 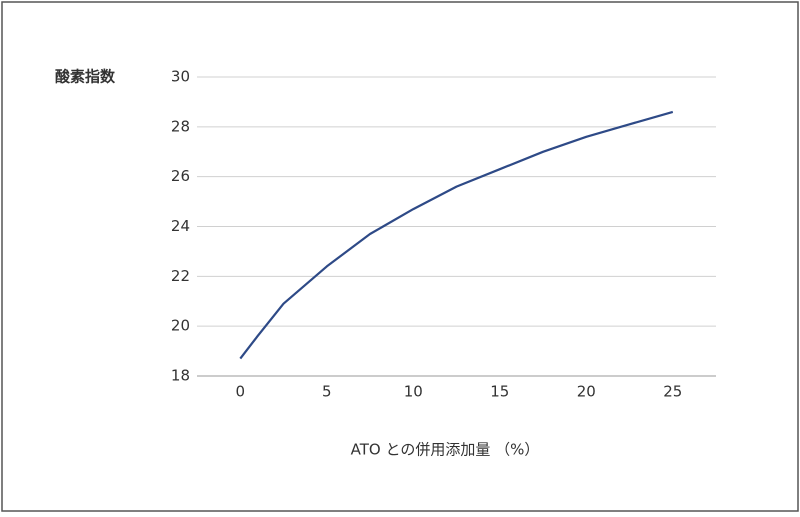 What do you see at coordinates (180, 126) in the screenshot?
I see `y-tick-label: 28` at bounding box center [180, 126].